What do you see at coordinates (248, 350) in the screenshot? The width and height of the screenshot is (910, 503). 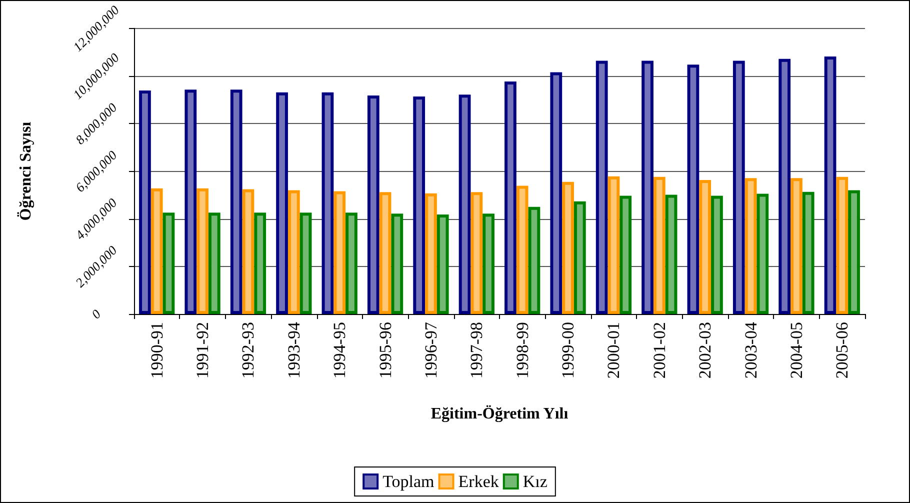 I see `x-tick-label: 1992-93` at bounding box center [248, 350].